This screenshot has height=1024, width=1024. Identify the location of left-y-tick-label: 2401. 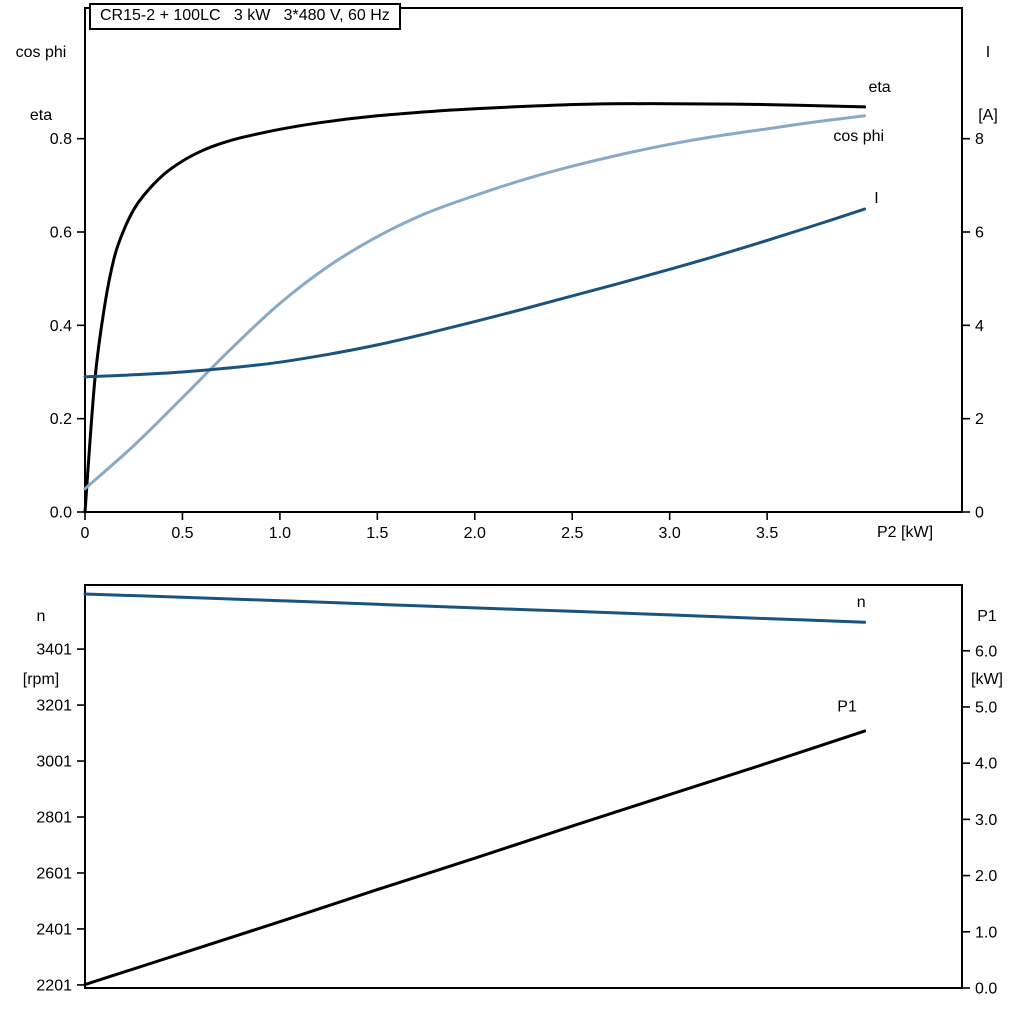
(54, 929).